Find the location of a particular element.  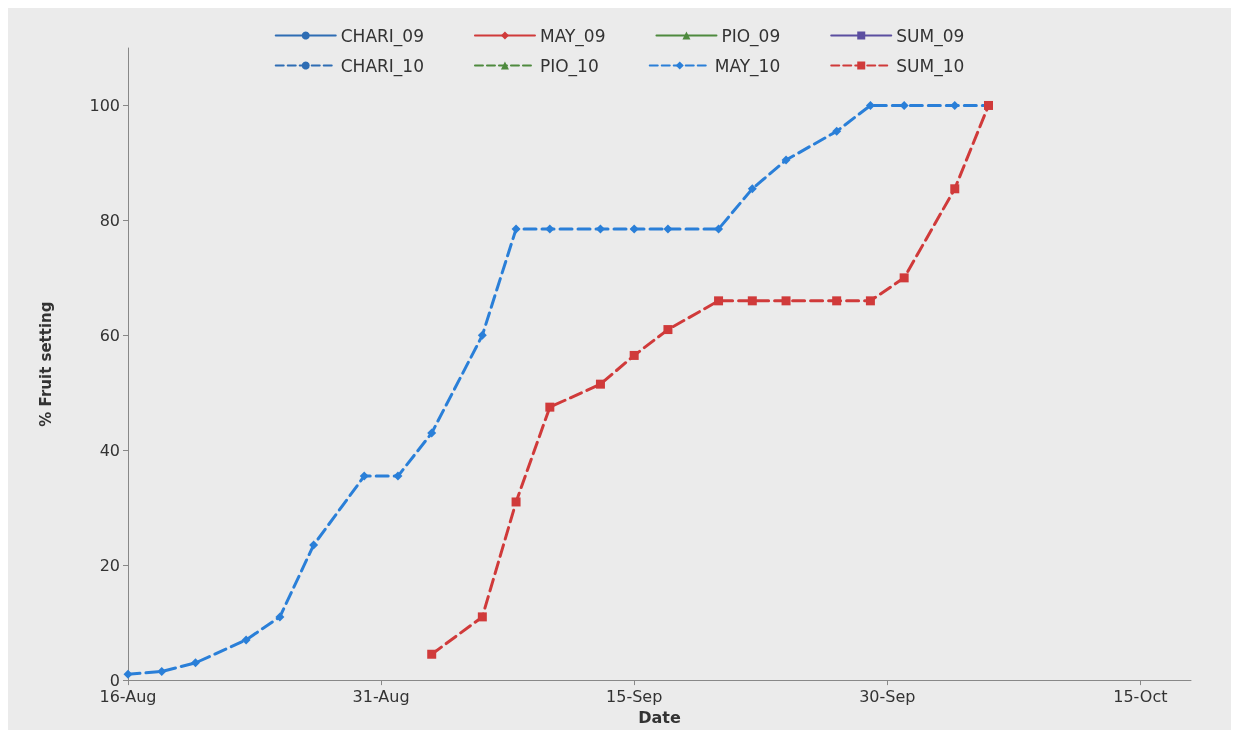

legend-label: SUM_09 is located at coordinates (930, 36).